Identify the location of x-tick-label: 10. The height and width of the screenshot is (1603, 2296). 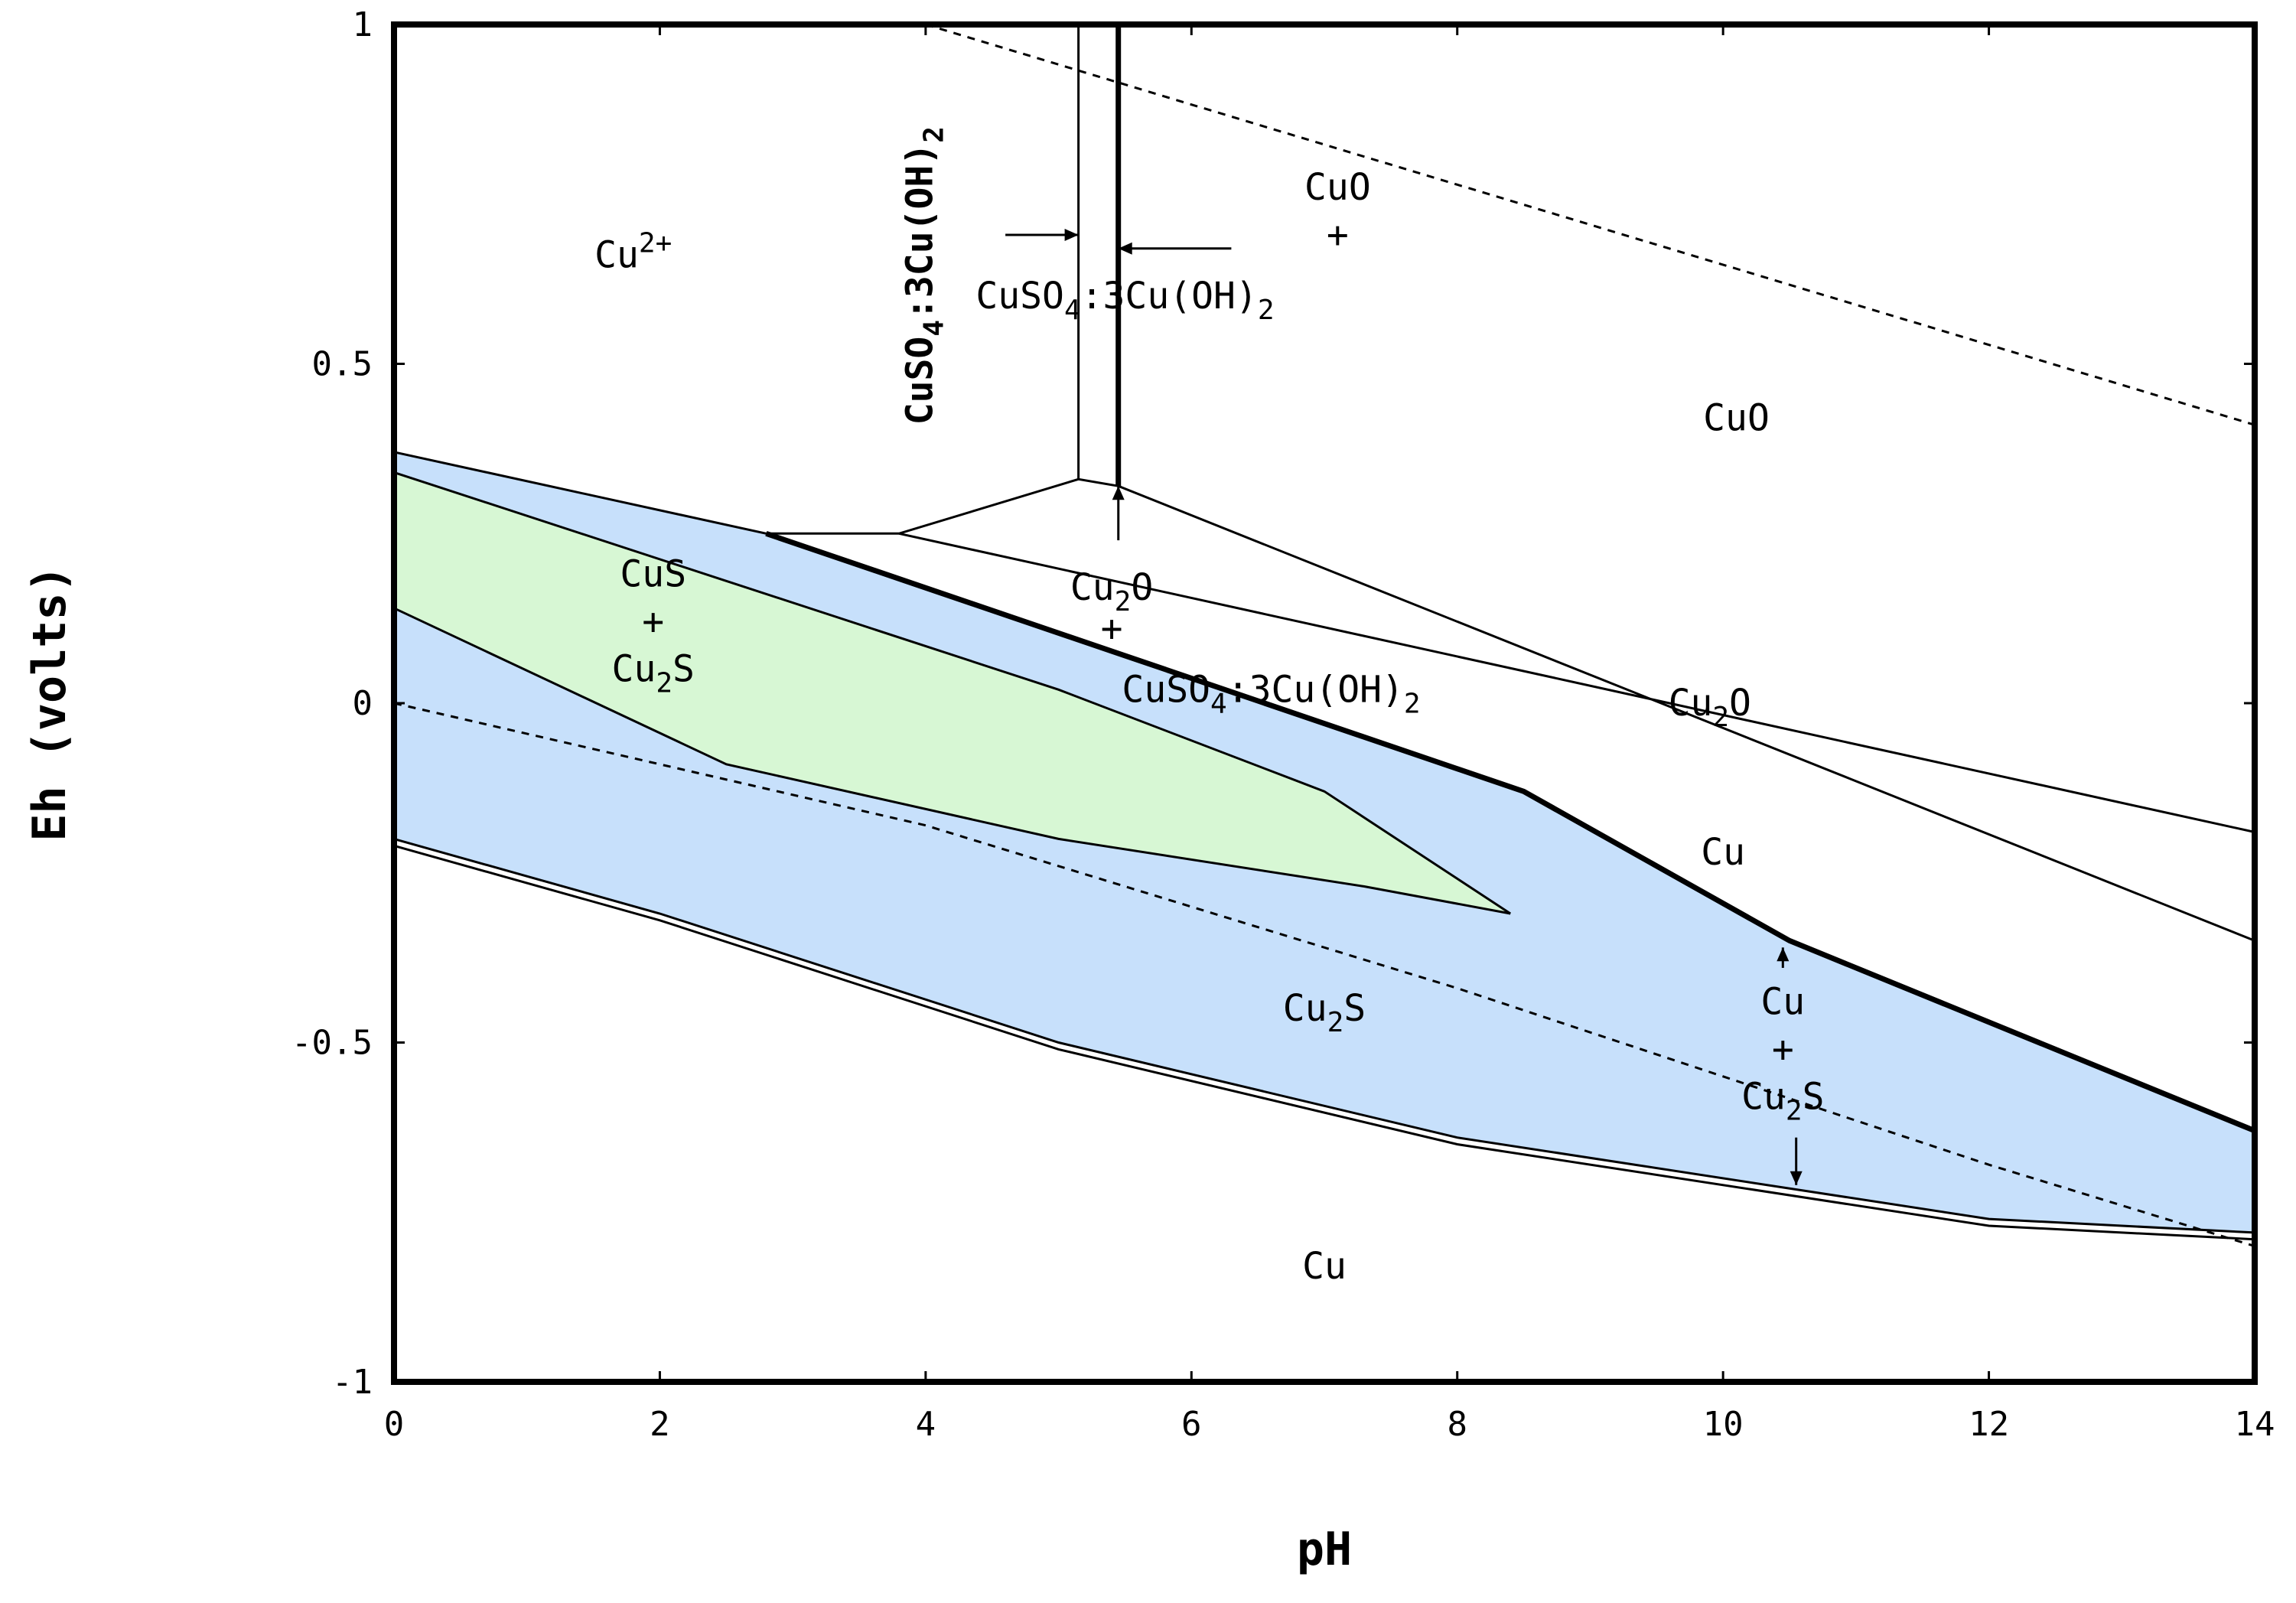
(1723, 1424).